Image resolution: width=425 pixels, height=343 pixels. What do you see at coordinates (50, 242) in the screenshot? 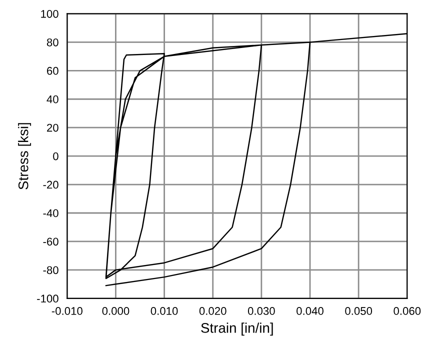
I see `y-tick-label: -60` at bounding box center [50, 242].